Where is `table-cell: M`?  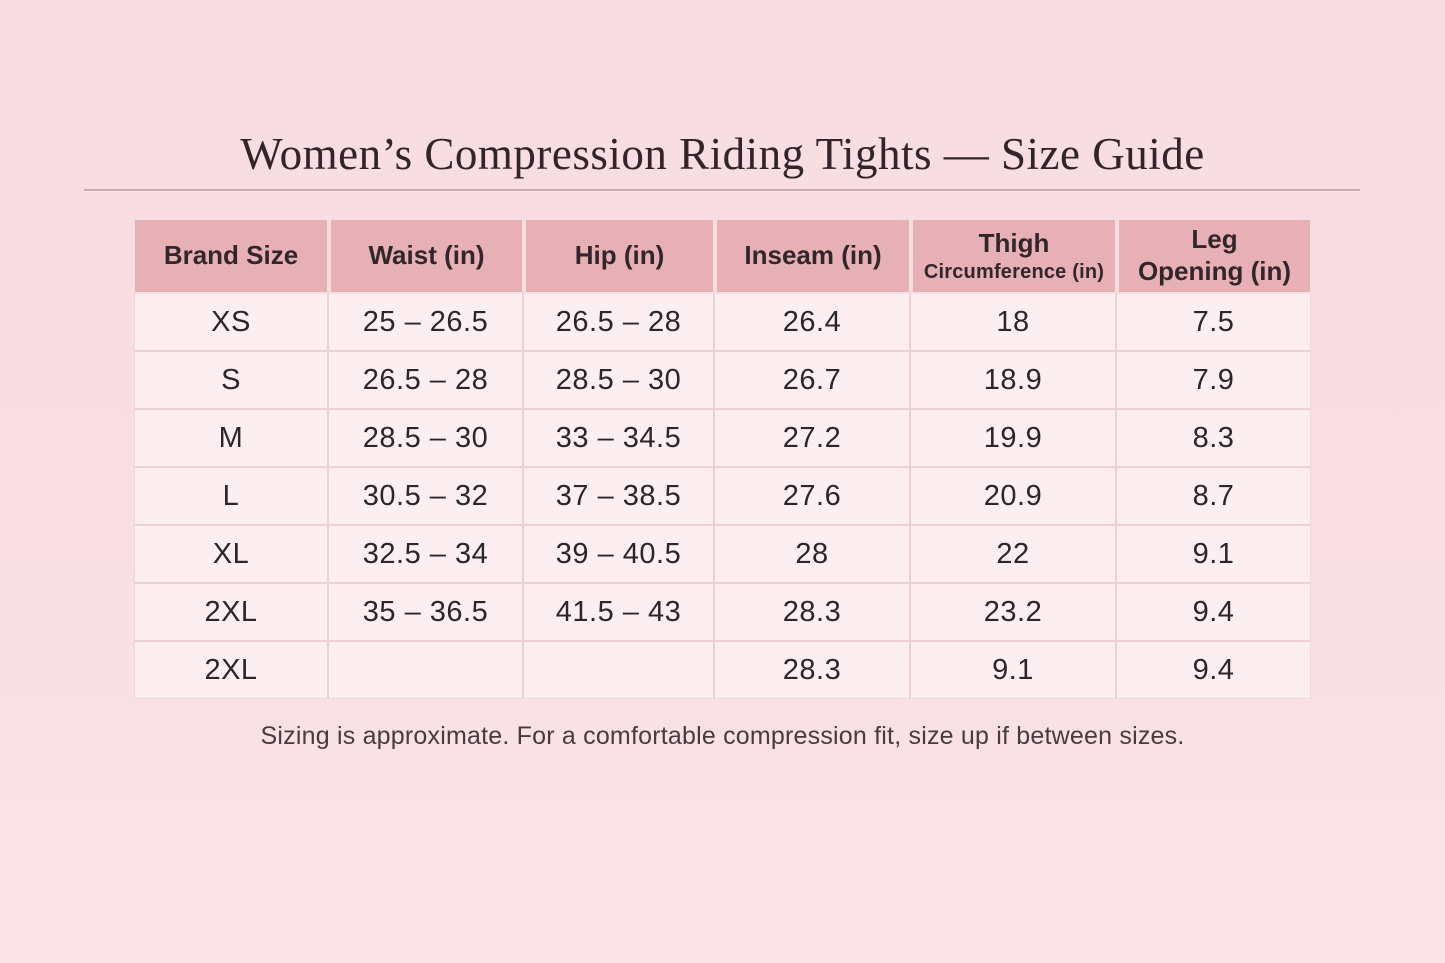 table-cell: M is located at coordinates (232, 437).